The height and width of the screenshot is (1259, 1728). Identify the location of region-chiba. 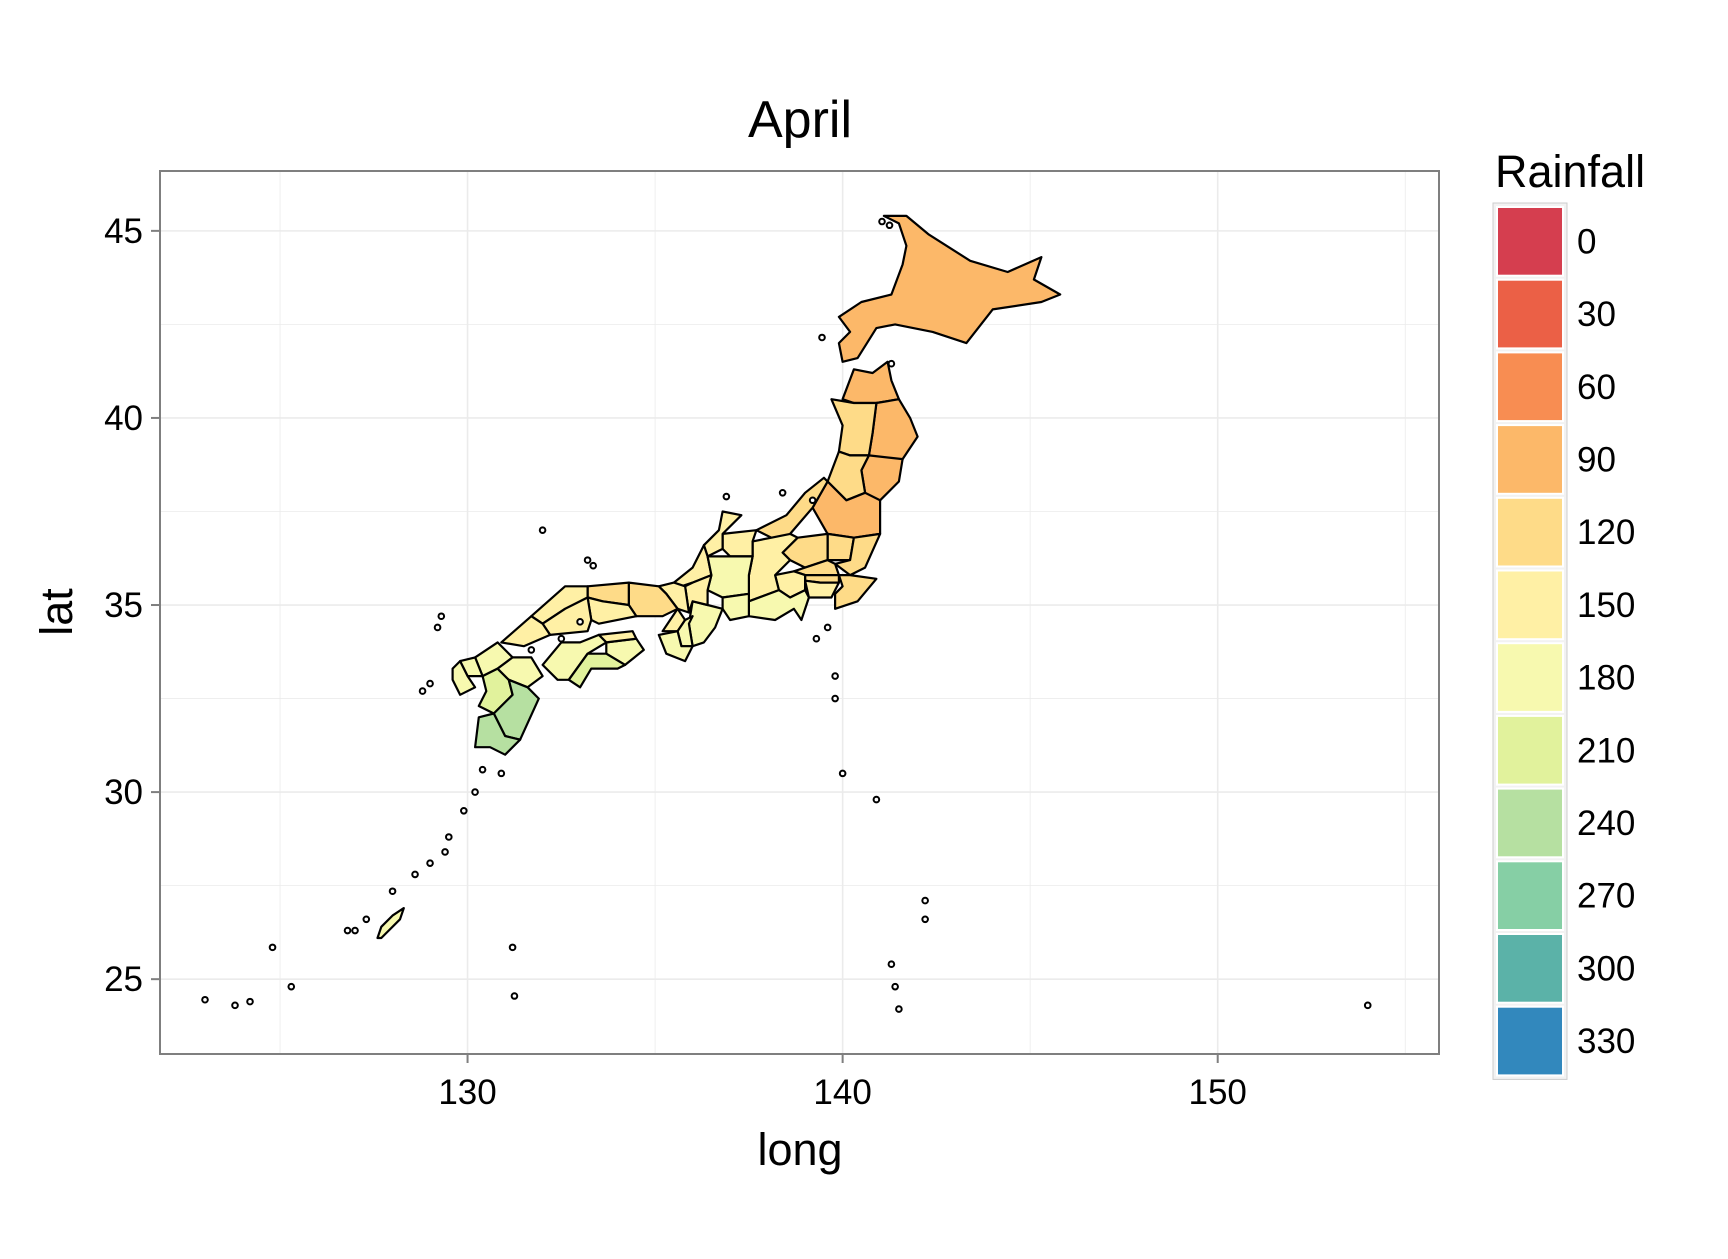
(856, 592).